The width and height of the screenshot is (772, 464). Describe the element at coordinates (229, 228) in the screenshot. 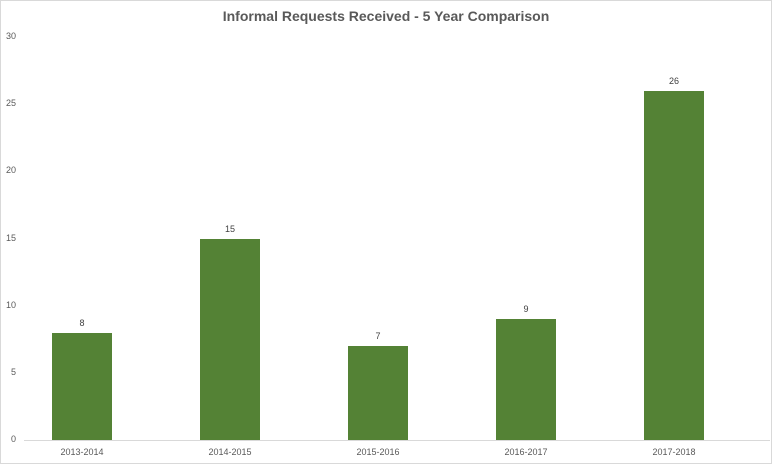

I see `data-label: 15` at that location.